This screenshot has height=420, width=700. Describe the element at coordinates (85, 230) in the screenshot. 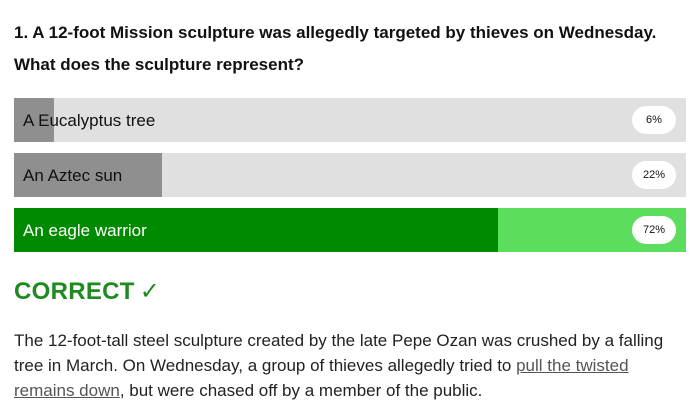

I see `answer-label: An eagle warrior` at that location.